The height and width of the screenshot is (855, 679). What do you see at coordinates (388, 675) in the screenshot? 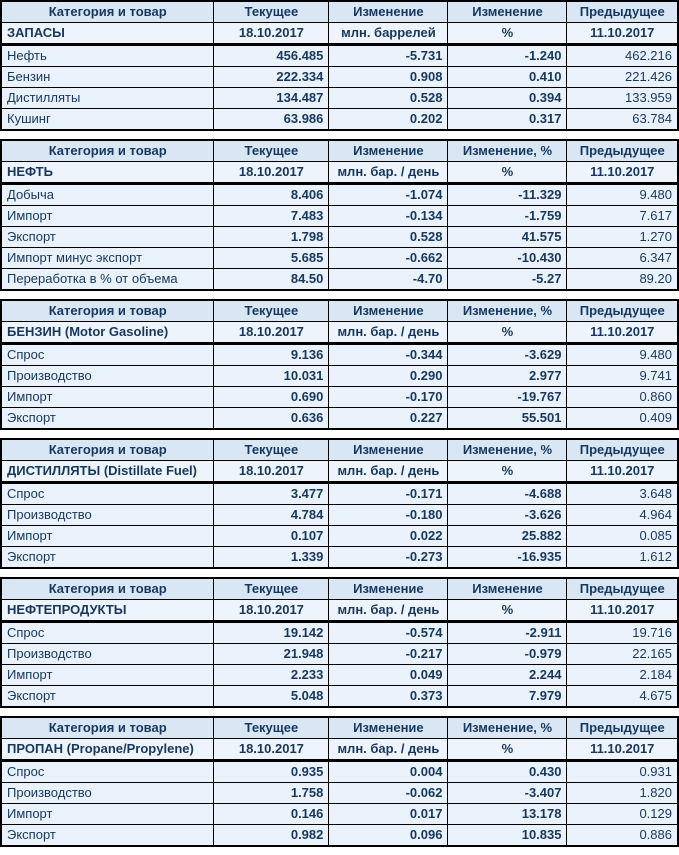
I see `change-value: 0.049` at bounding box center [388, 675].